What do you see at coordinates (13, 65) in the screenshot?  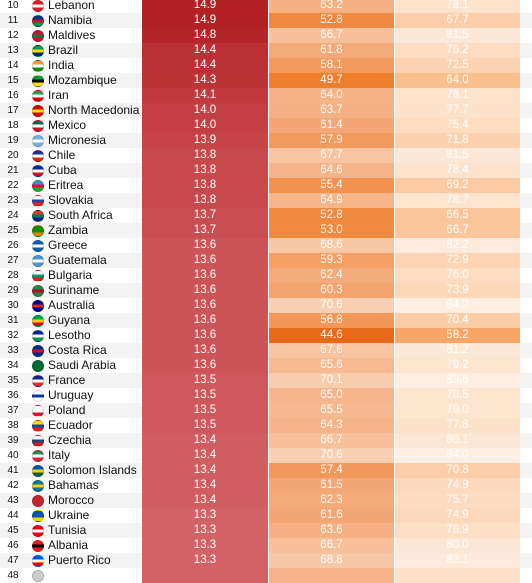 I see `rank-cell: 14` at bounding box center [13, 65].